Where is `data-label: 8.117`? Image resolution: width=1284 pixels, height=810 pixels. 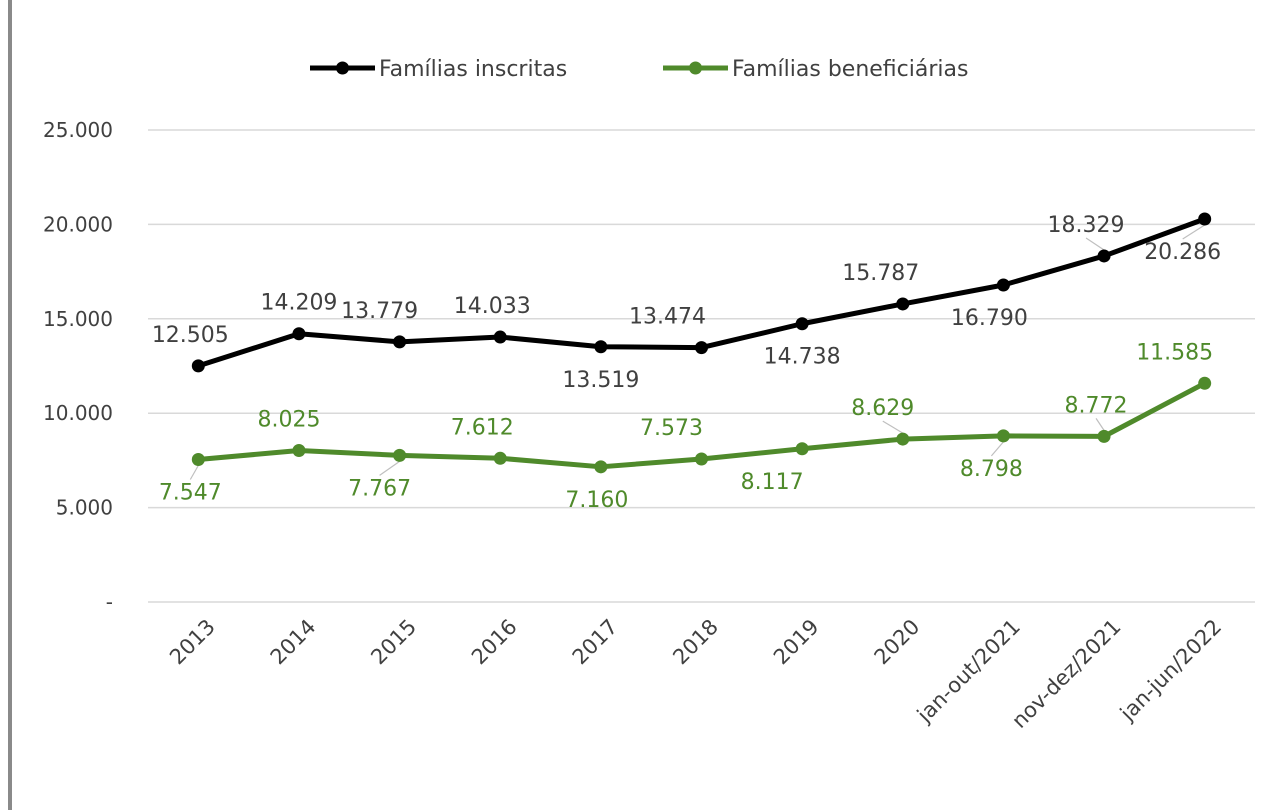
data-label: 8.117 is located at coordinates (772, 482).